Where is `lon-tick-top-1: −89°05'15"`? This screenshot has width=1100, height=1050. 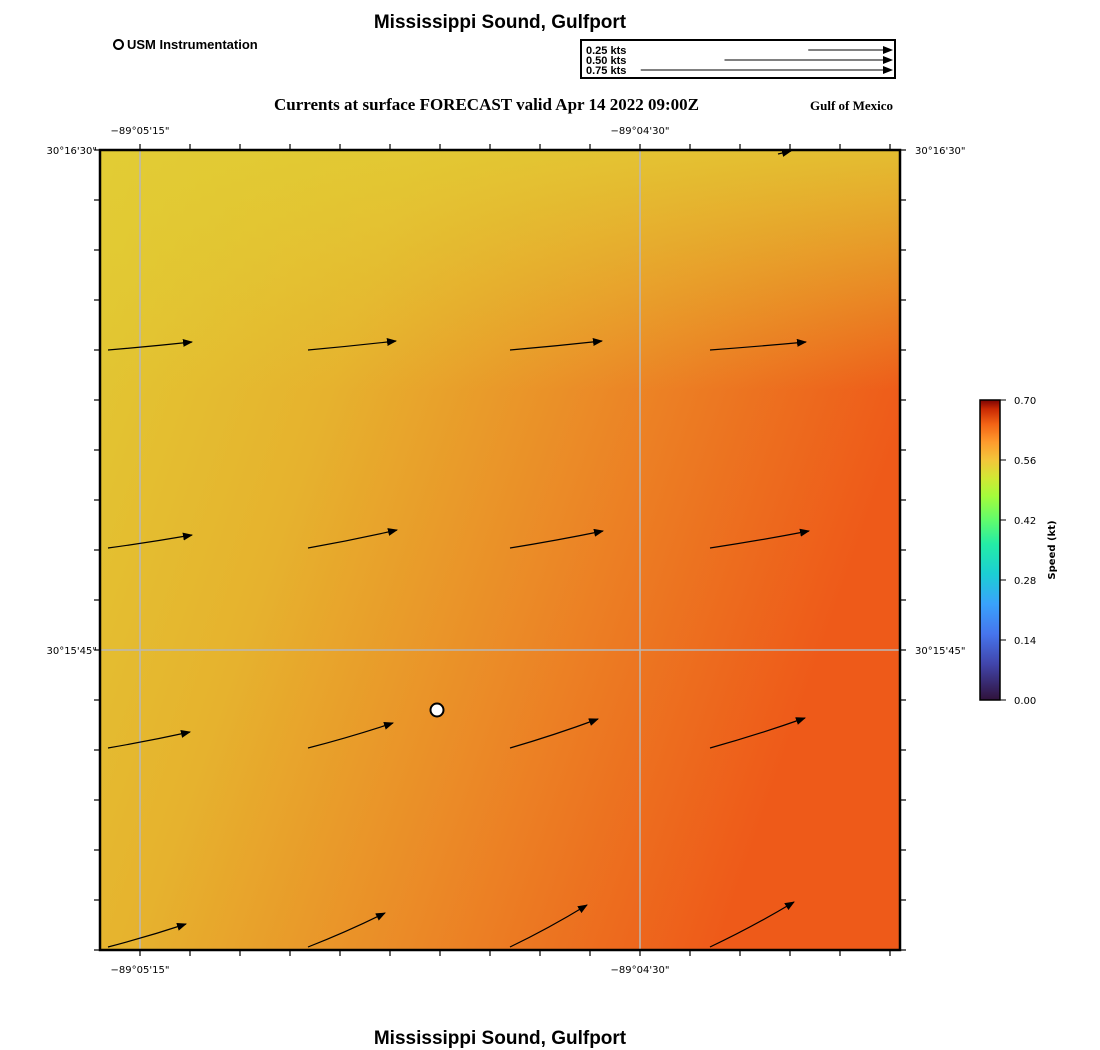 lon-tick-top-1: −89°05'15" is located at coordinates (140, 131).